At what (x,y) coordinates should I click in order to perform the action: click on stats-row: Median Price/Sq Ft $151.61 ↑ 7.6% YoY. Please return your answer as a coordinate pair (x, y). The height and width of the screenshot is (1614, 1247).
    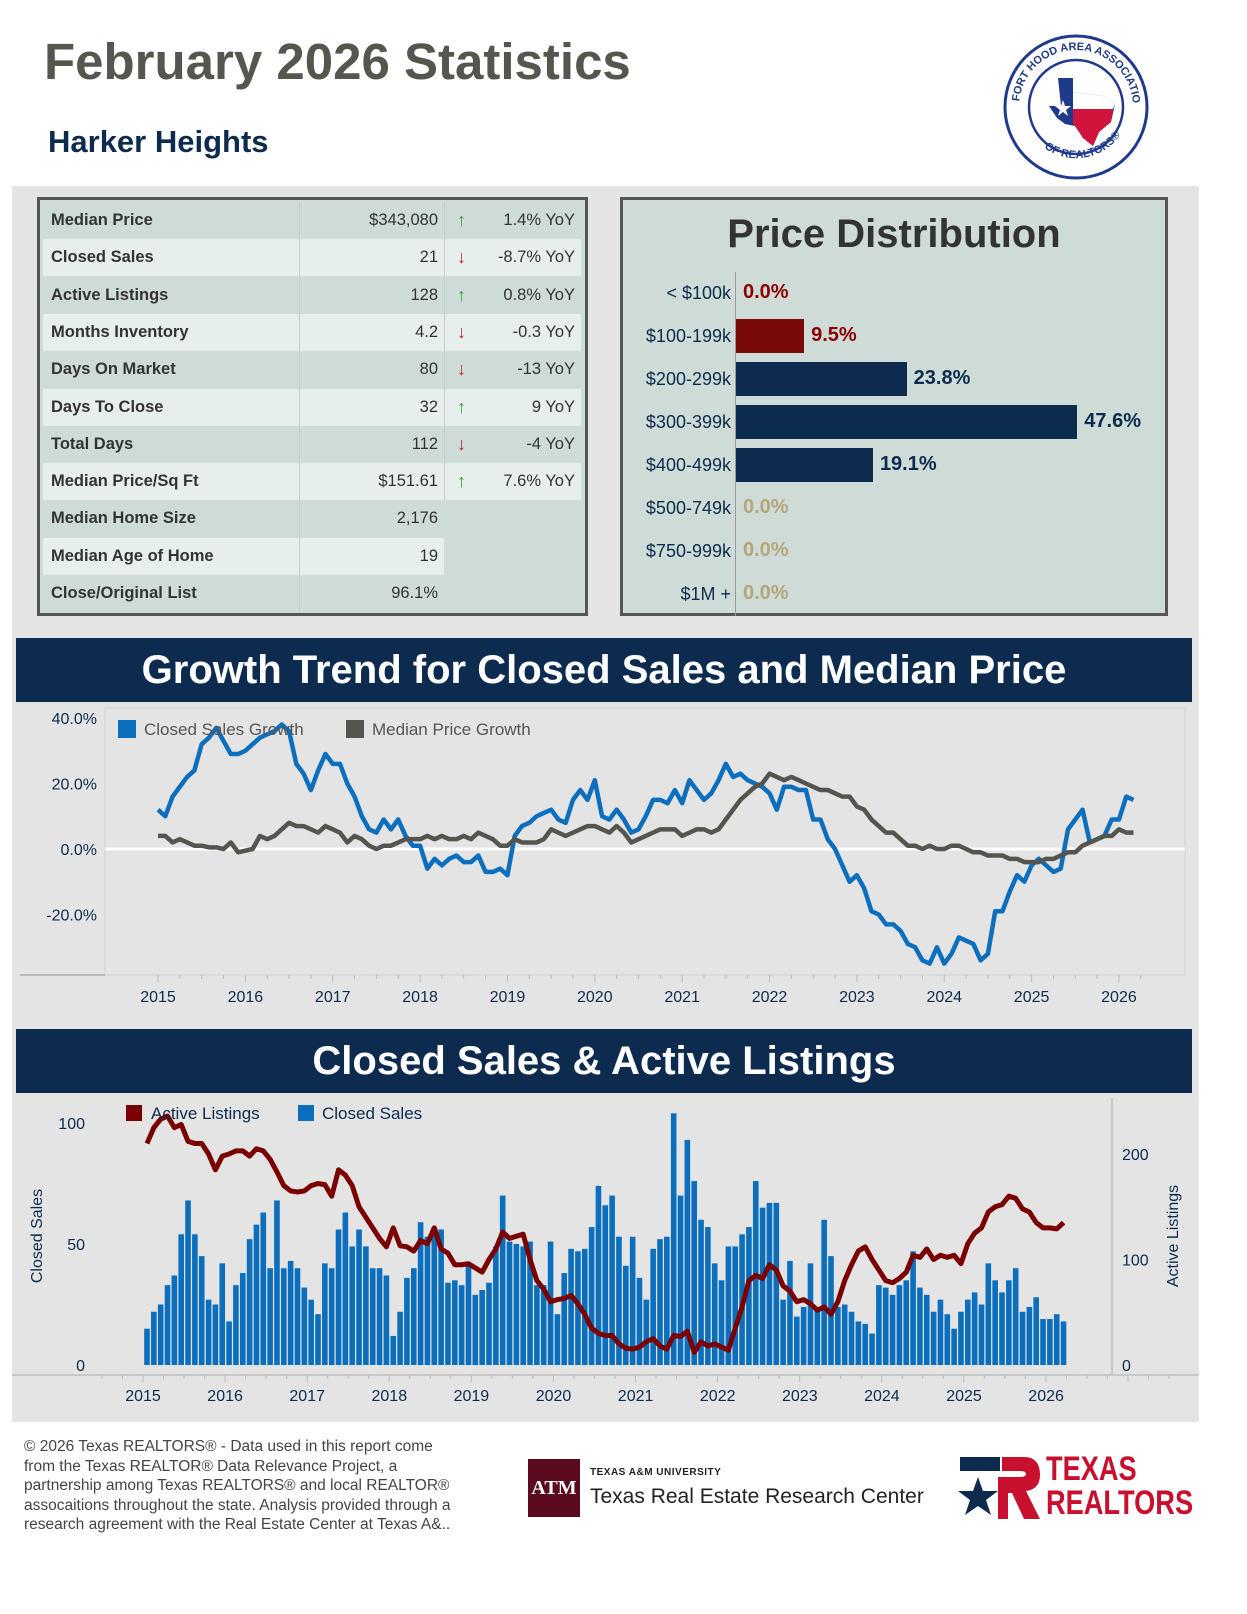
    Looking at the image, I should click on (312, 482).